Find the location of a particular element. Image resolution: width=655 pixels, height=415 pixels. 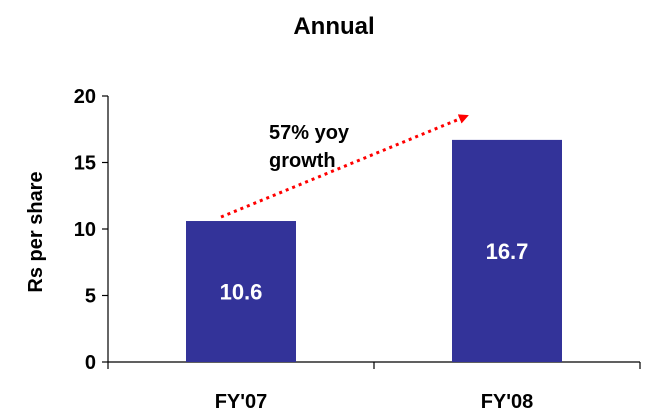

growth-arrow is located at coordinates (344, 166).